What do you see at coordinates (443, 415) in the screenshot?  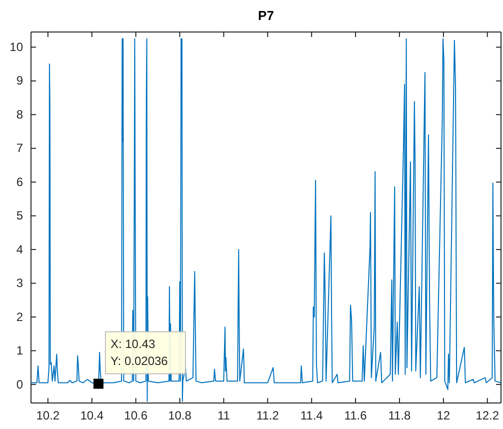 I see `x-tick-label: 12` at bounding box center [443, 415].